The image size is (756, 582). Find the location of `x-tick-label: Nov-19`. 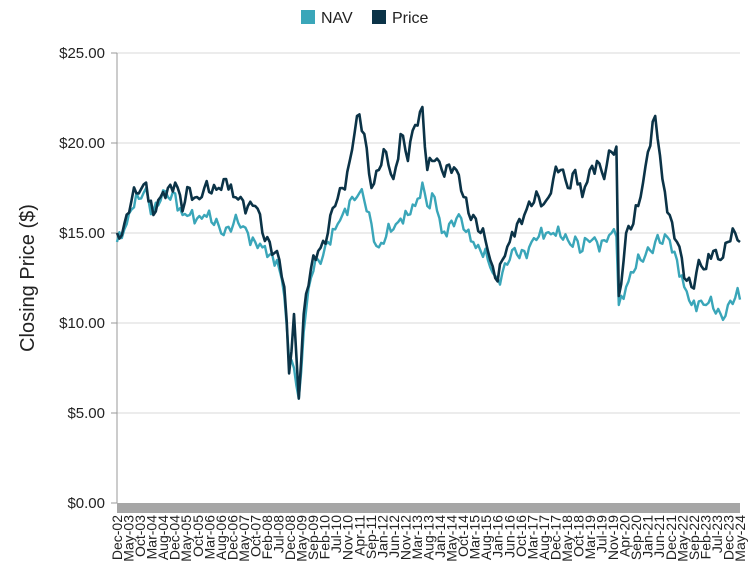

x-tick-label: Nov-19 is located at coordinates (613, 537).